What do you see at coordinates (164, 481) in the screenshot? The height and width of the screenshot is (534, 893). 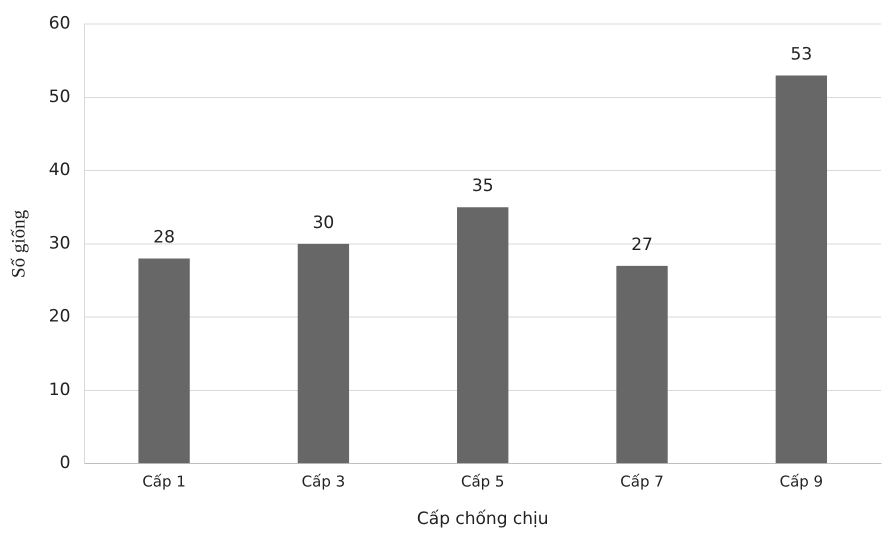 I see `x-tick-label: Cấp 1` at bounding box center [164, 481].